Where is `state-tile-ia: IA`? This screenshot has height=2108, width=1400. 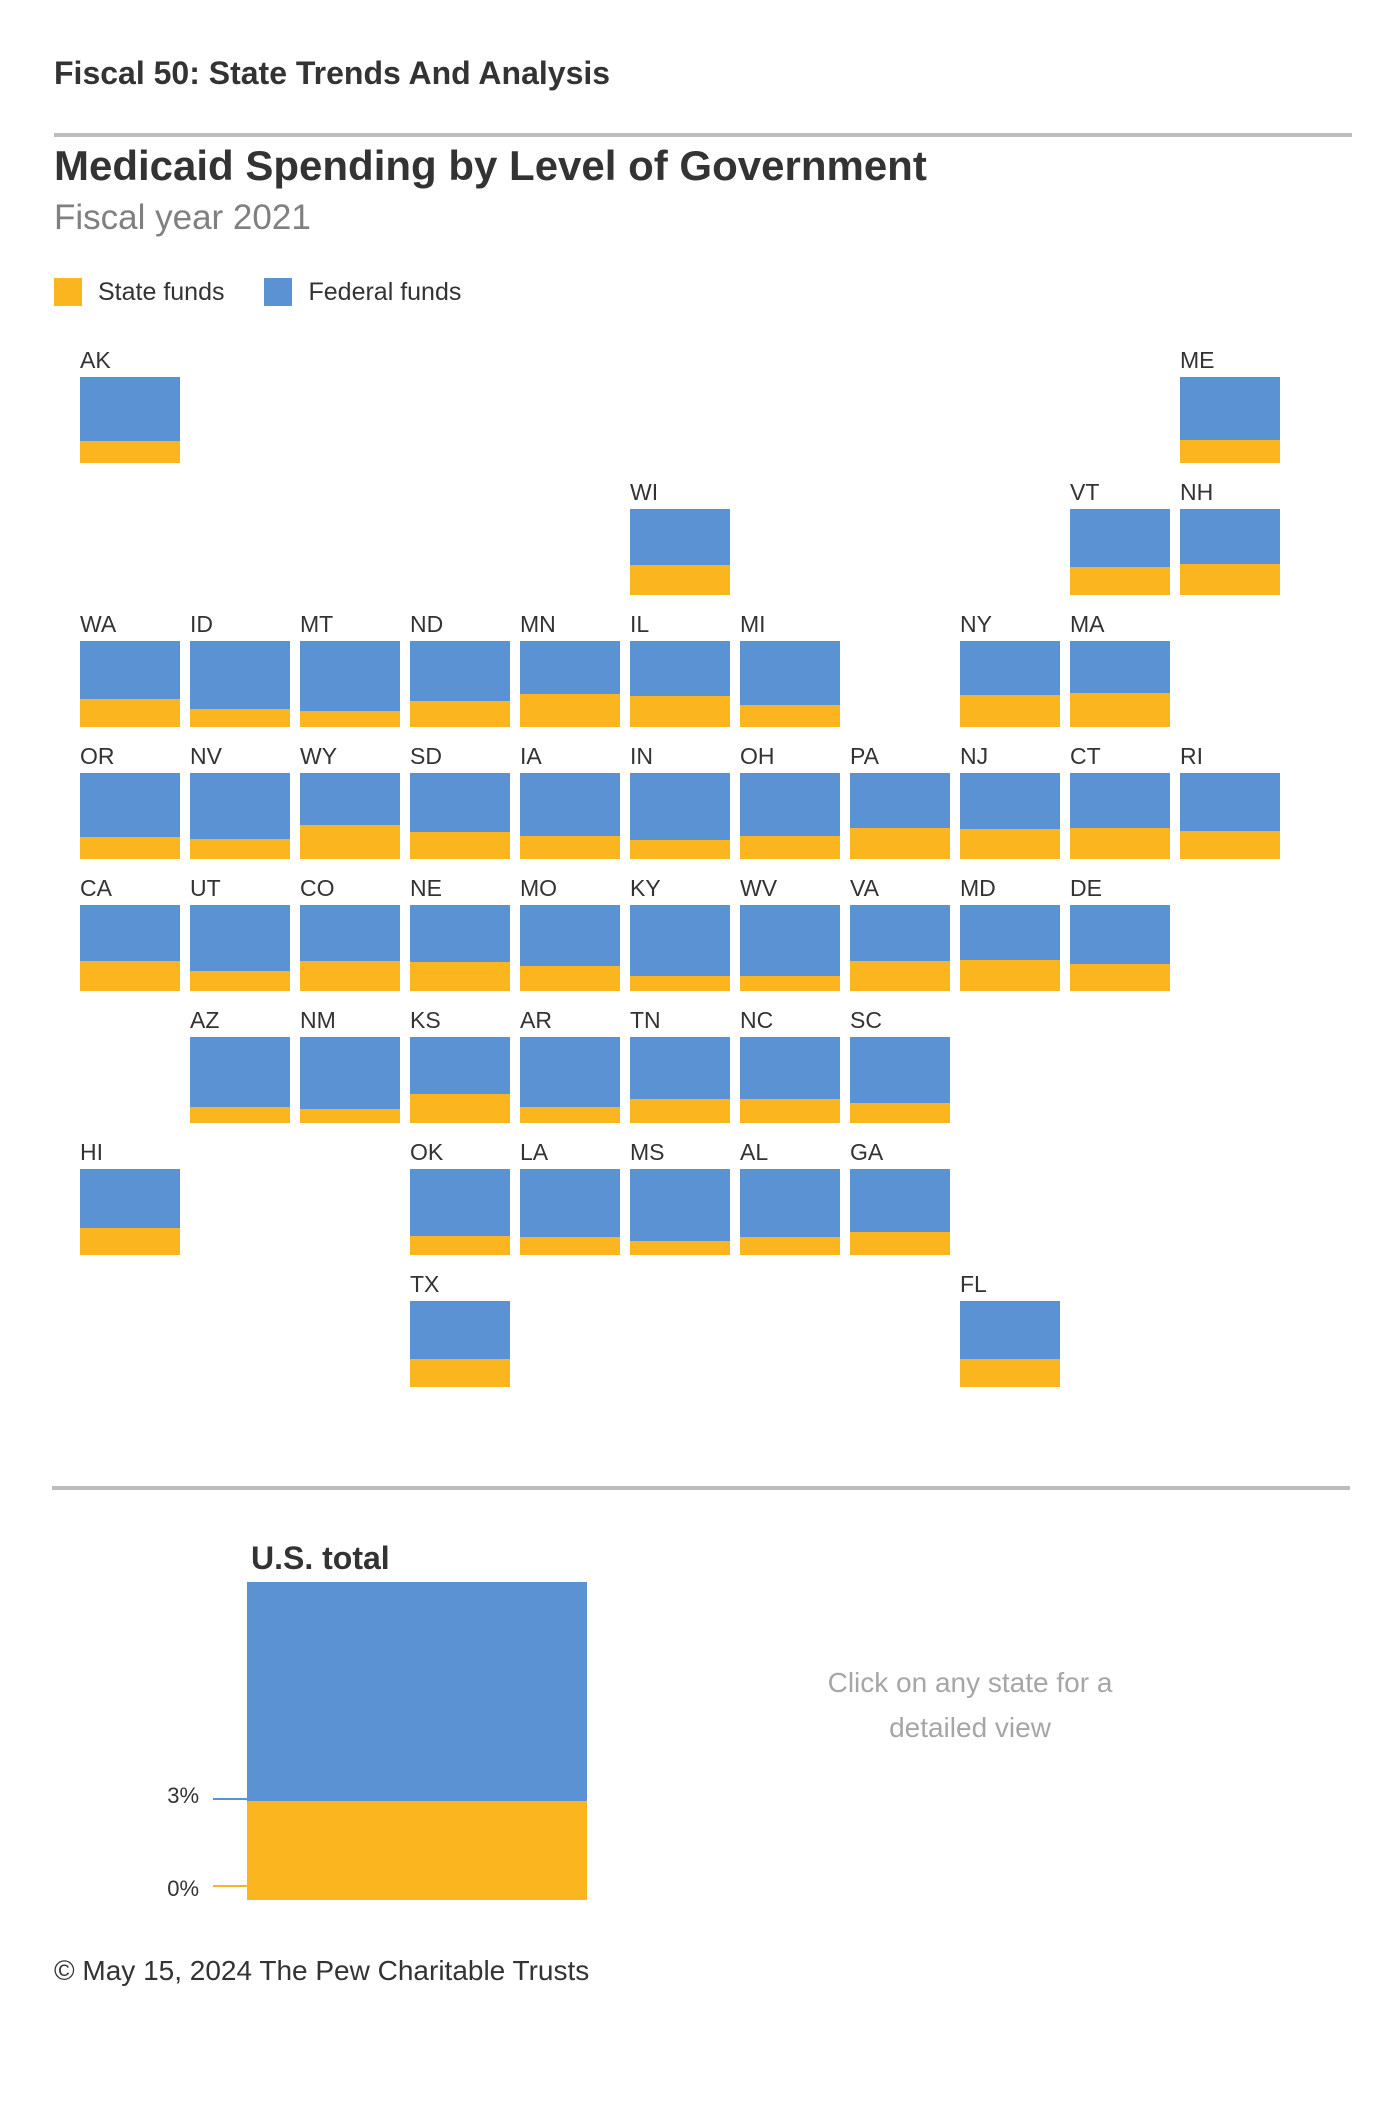
state-tile-ia: IA is located at coordinates (570, 801).